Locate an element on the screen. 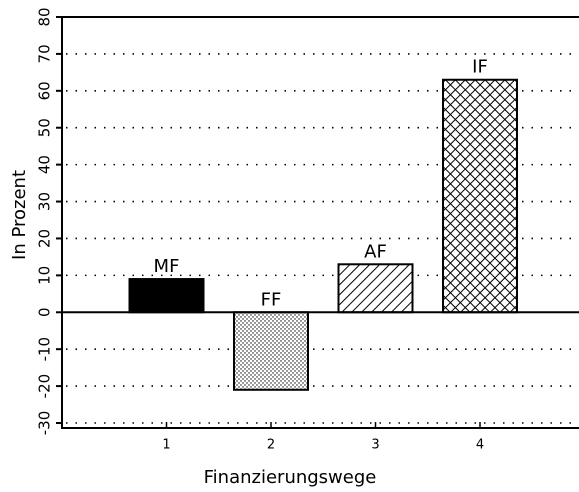 This screenshot has height=492, width=579. y-tick-label: -10 is located at coordinates (45, 349).